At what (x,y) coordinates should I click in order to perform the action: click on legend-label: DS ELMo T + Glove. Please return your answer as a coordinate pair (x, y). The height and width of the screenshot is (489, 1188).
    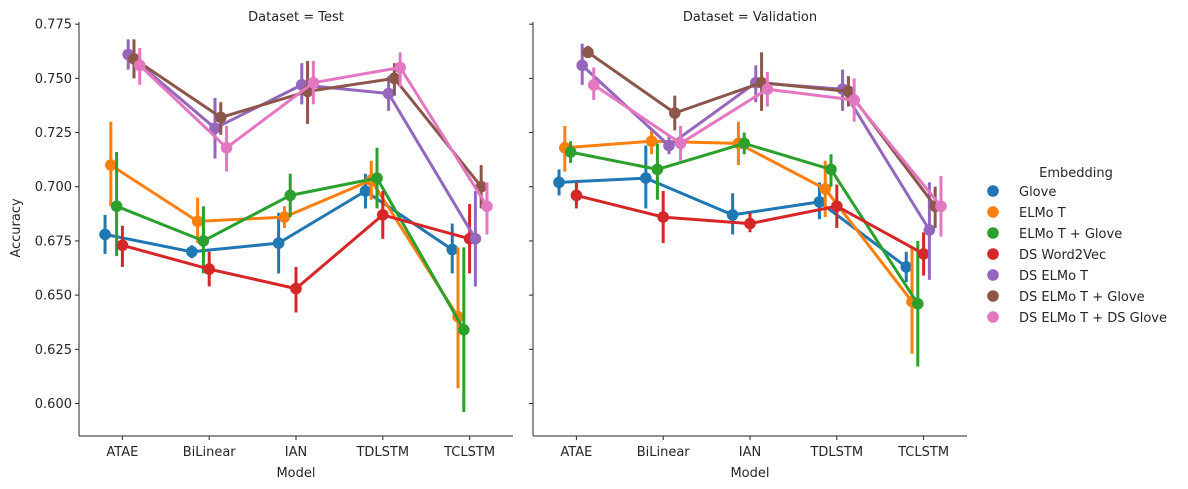
    Looking at the image, I should click on (1082, 297).